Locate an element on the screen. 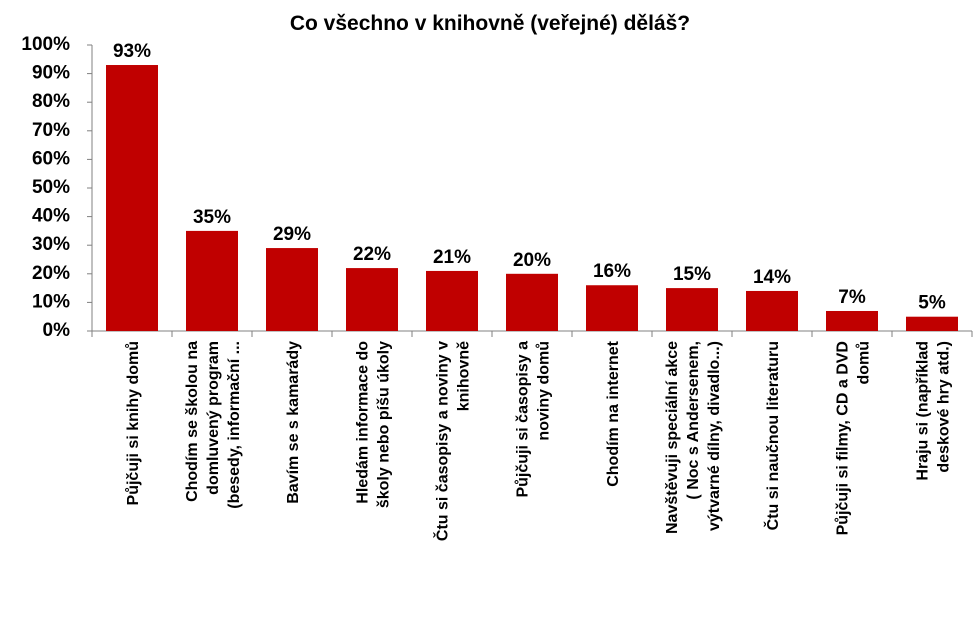 Image resolution: width=979 pixels, height=633 pixels. x-tick-label: Bavím se s kamarády is located at coordinates (293, 422).